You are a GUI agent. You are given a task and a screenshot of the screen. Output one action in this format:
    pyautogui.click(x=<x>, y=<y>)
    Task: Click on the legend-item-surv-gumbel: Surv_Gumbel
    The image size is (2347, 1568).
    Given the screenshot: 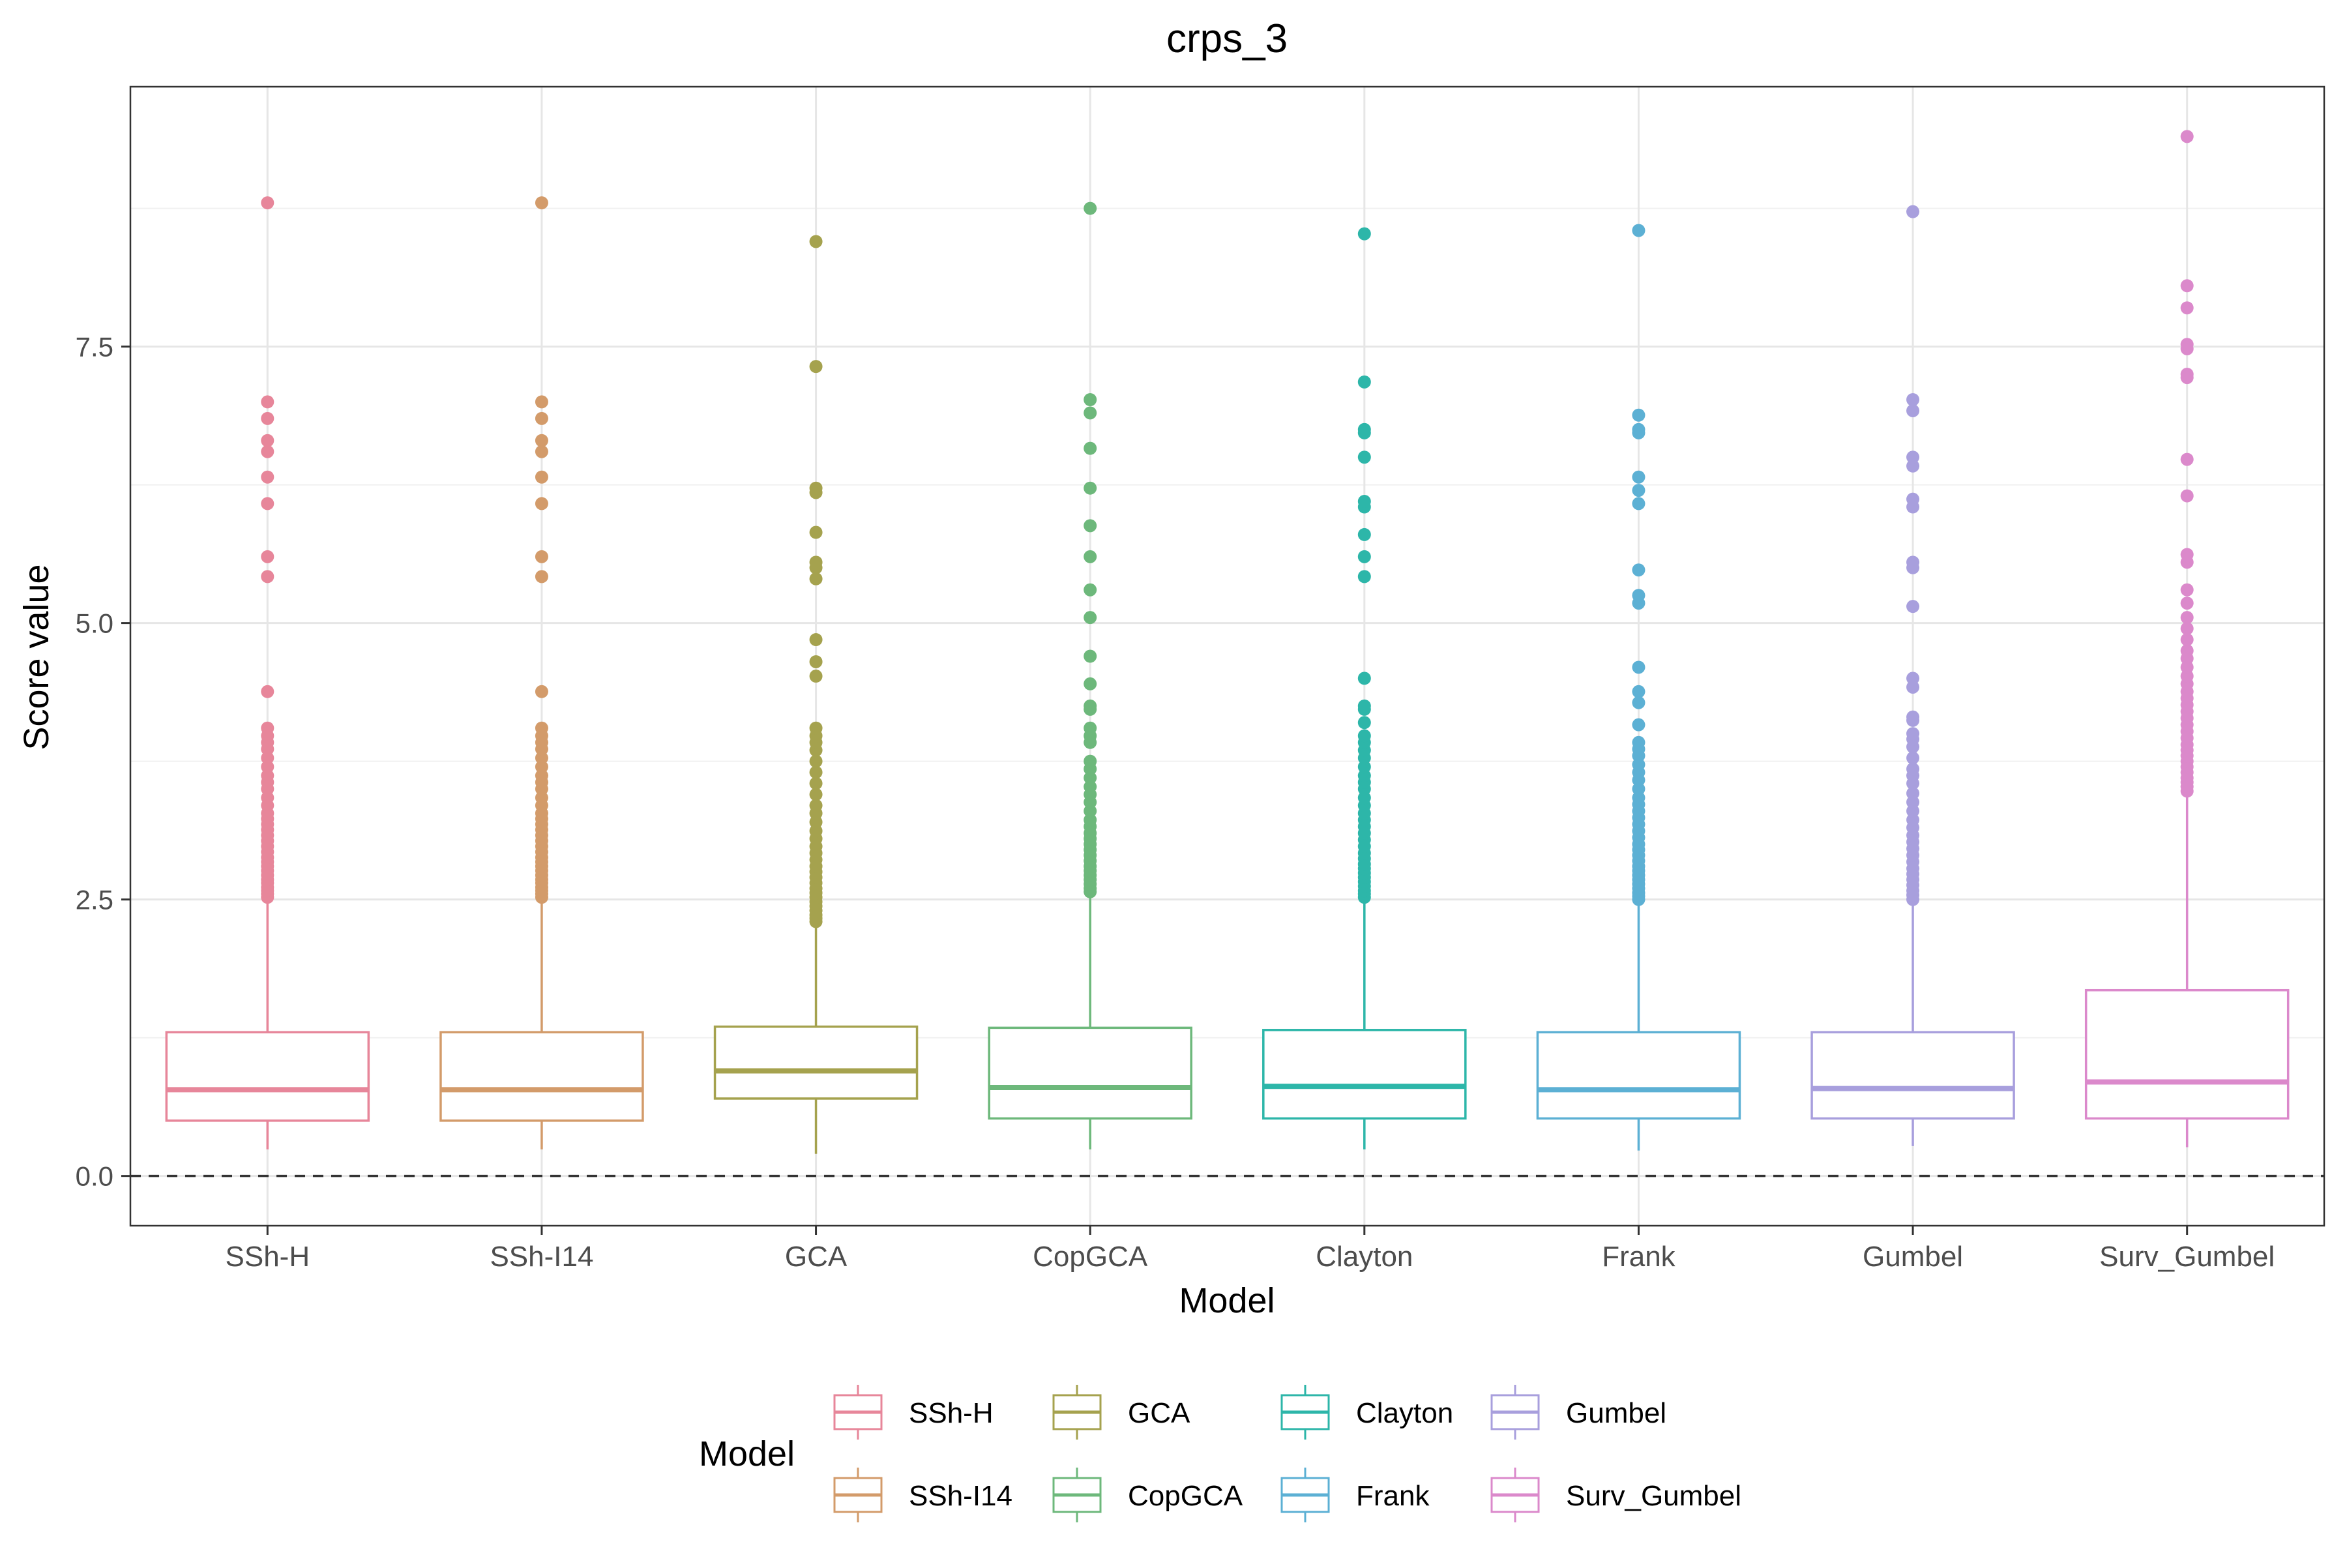 What is the action you would take?
    pyautogui.click(x=1615, y=1495)
    